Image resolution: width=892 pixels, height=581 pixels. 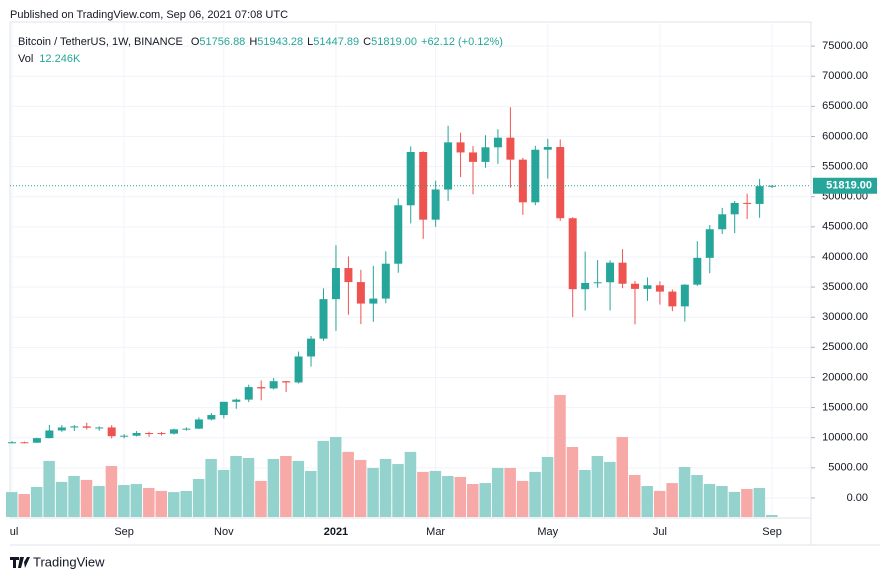 What do you see at coordinates (845, 136) in the screenshot?
I see `y-tick-label: 60000.00` at bounding box center [845, 136].